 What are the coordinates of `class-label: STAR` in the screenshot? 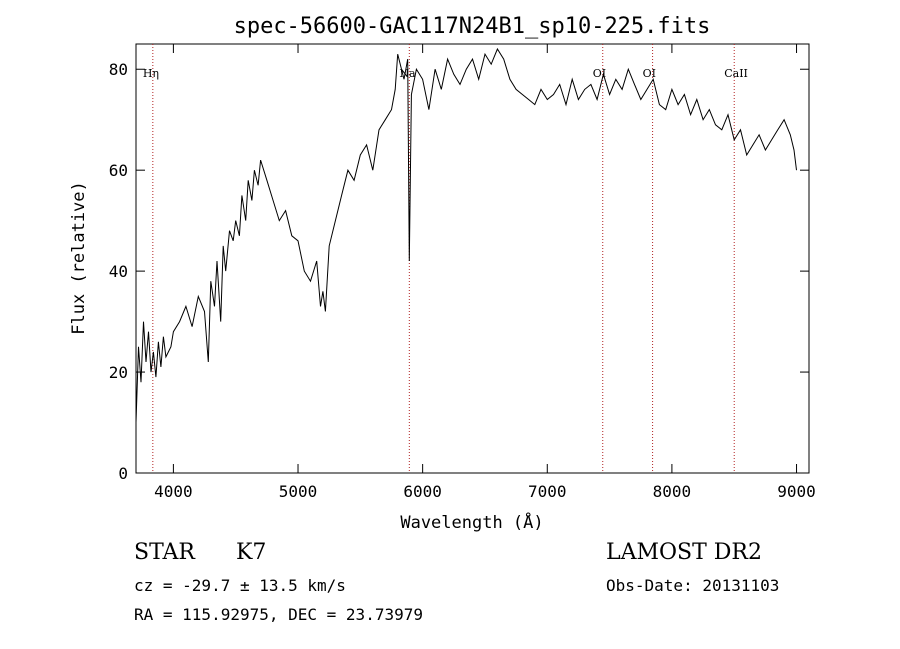 It's located at (164, 552).